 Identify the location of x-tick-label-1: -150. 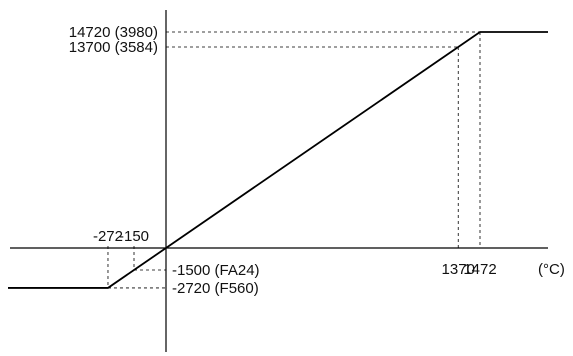
(134, 236).